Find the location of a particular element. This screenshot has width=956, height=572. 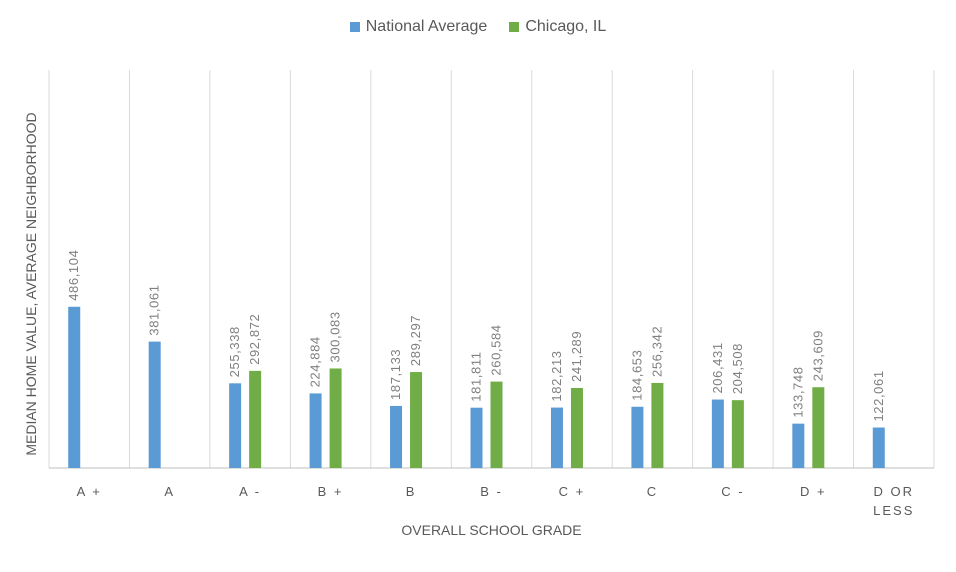

data-label-national-9: 133,748 is located at coordinates (797, 391).